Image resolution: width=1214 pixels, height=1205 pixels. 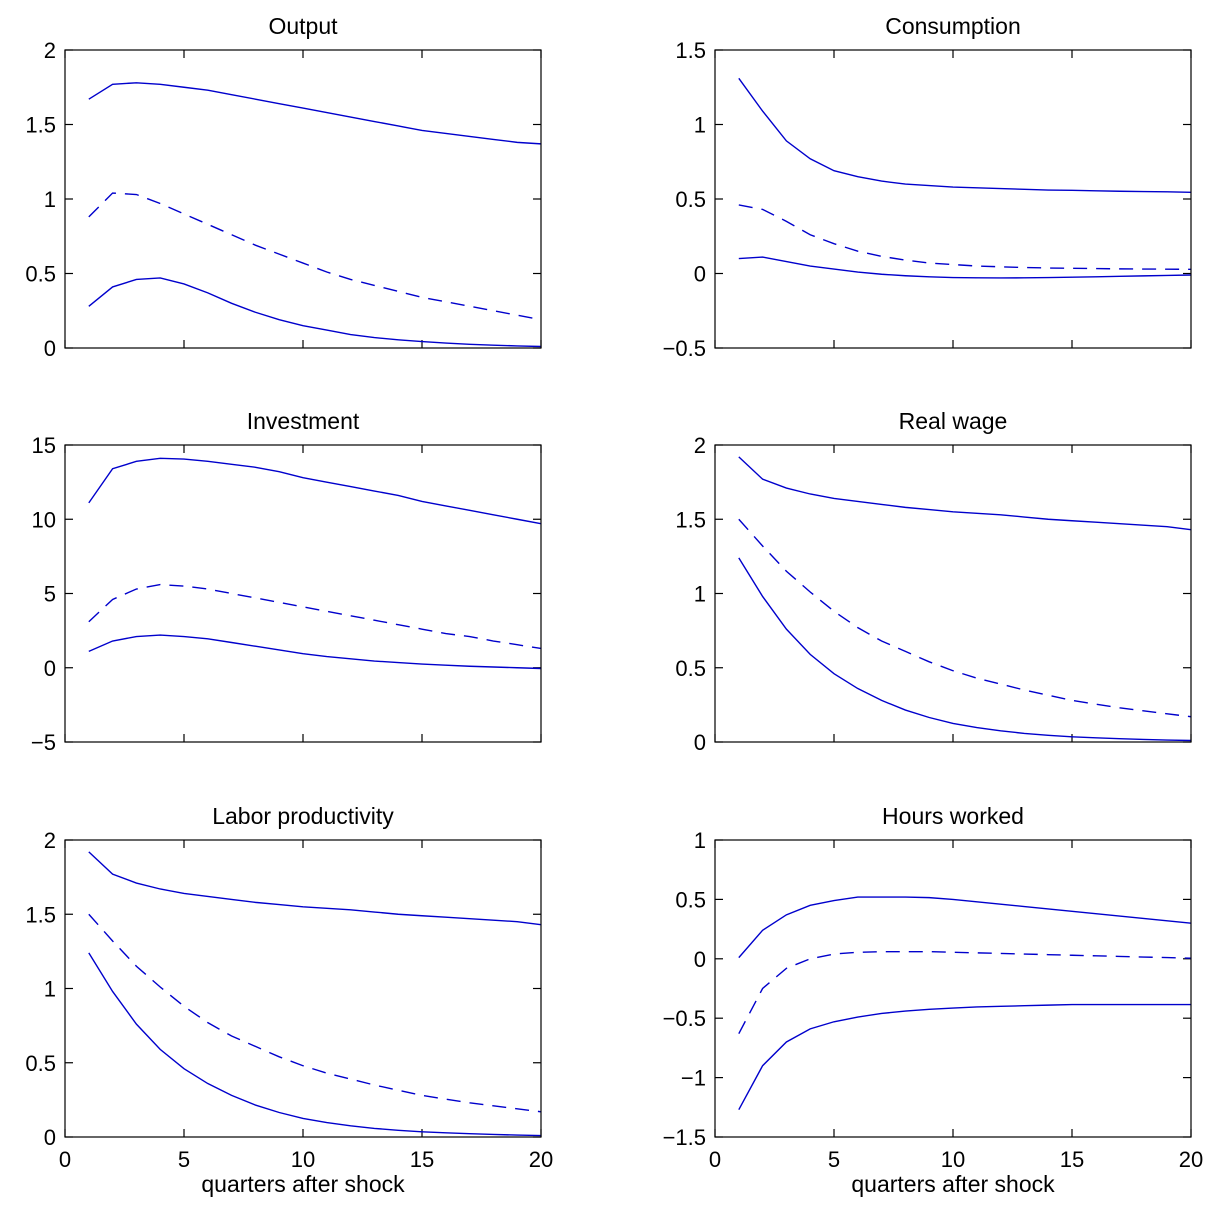 I want to click on panel-title: Hours worked, so click(x=953, y=816).